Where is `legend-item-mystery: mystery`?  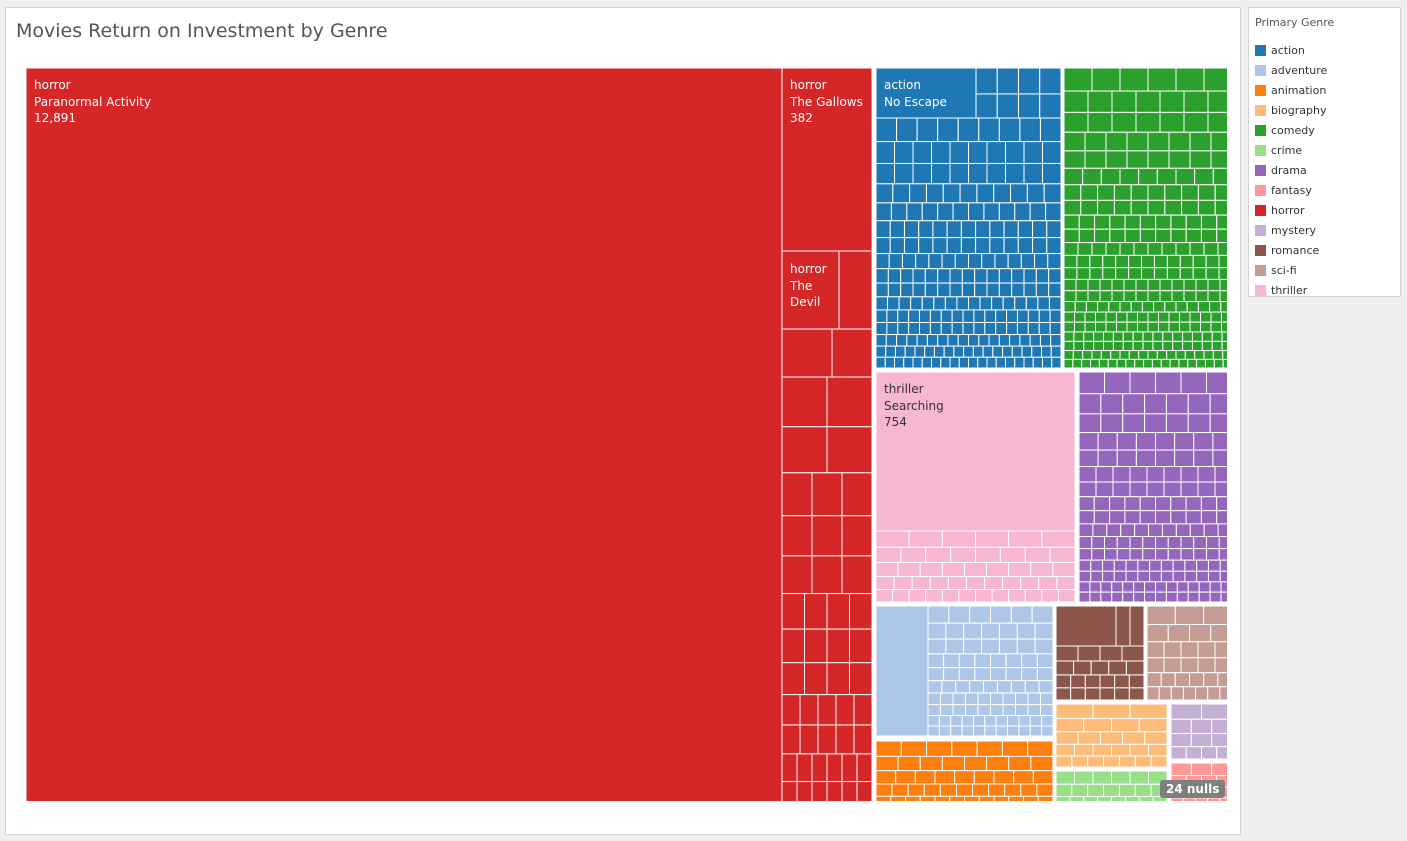 legend-item-mystery: mystery is located at coordinates (1324, 230).